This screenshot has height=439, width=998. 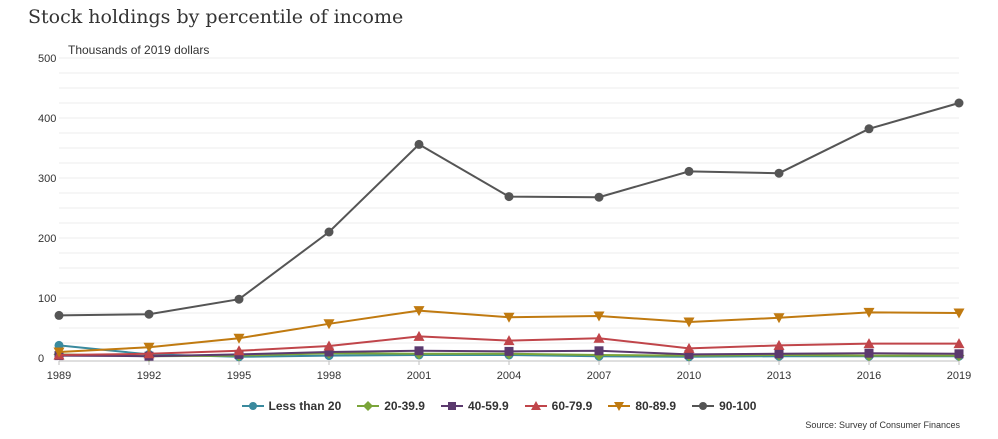 I want to click on x-tick-label: 1998, so click(x=329, y=376).